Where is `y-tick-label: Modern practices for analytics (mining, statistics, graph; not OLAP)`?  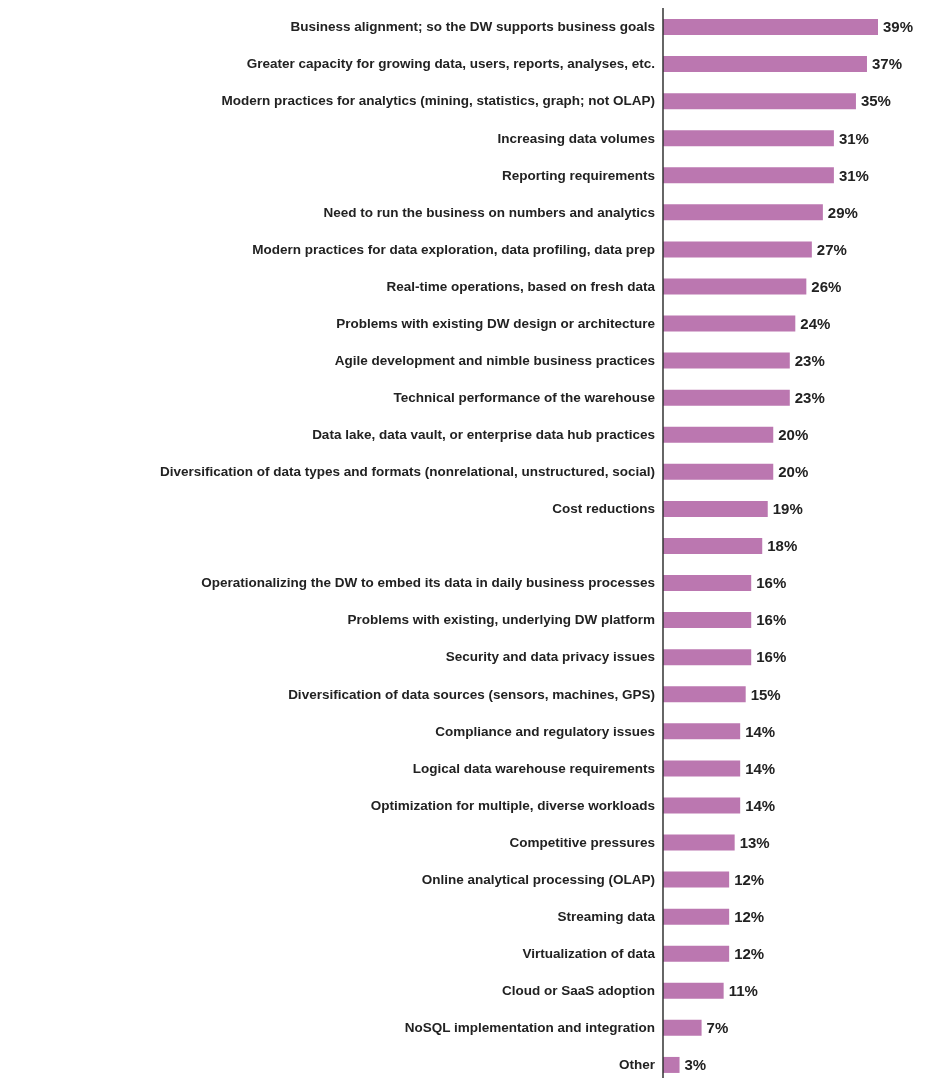
y-tick-label: Modern practices for analytics (mining, statistics, graph; not OLAP) is located at coordinates (438, 101).